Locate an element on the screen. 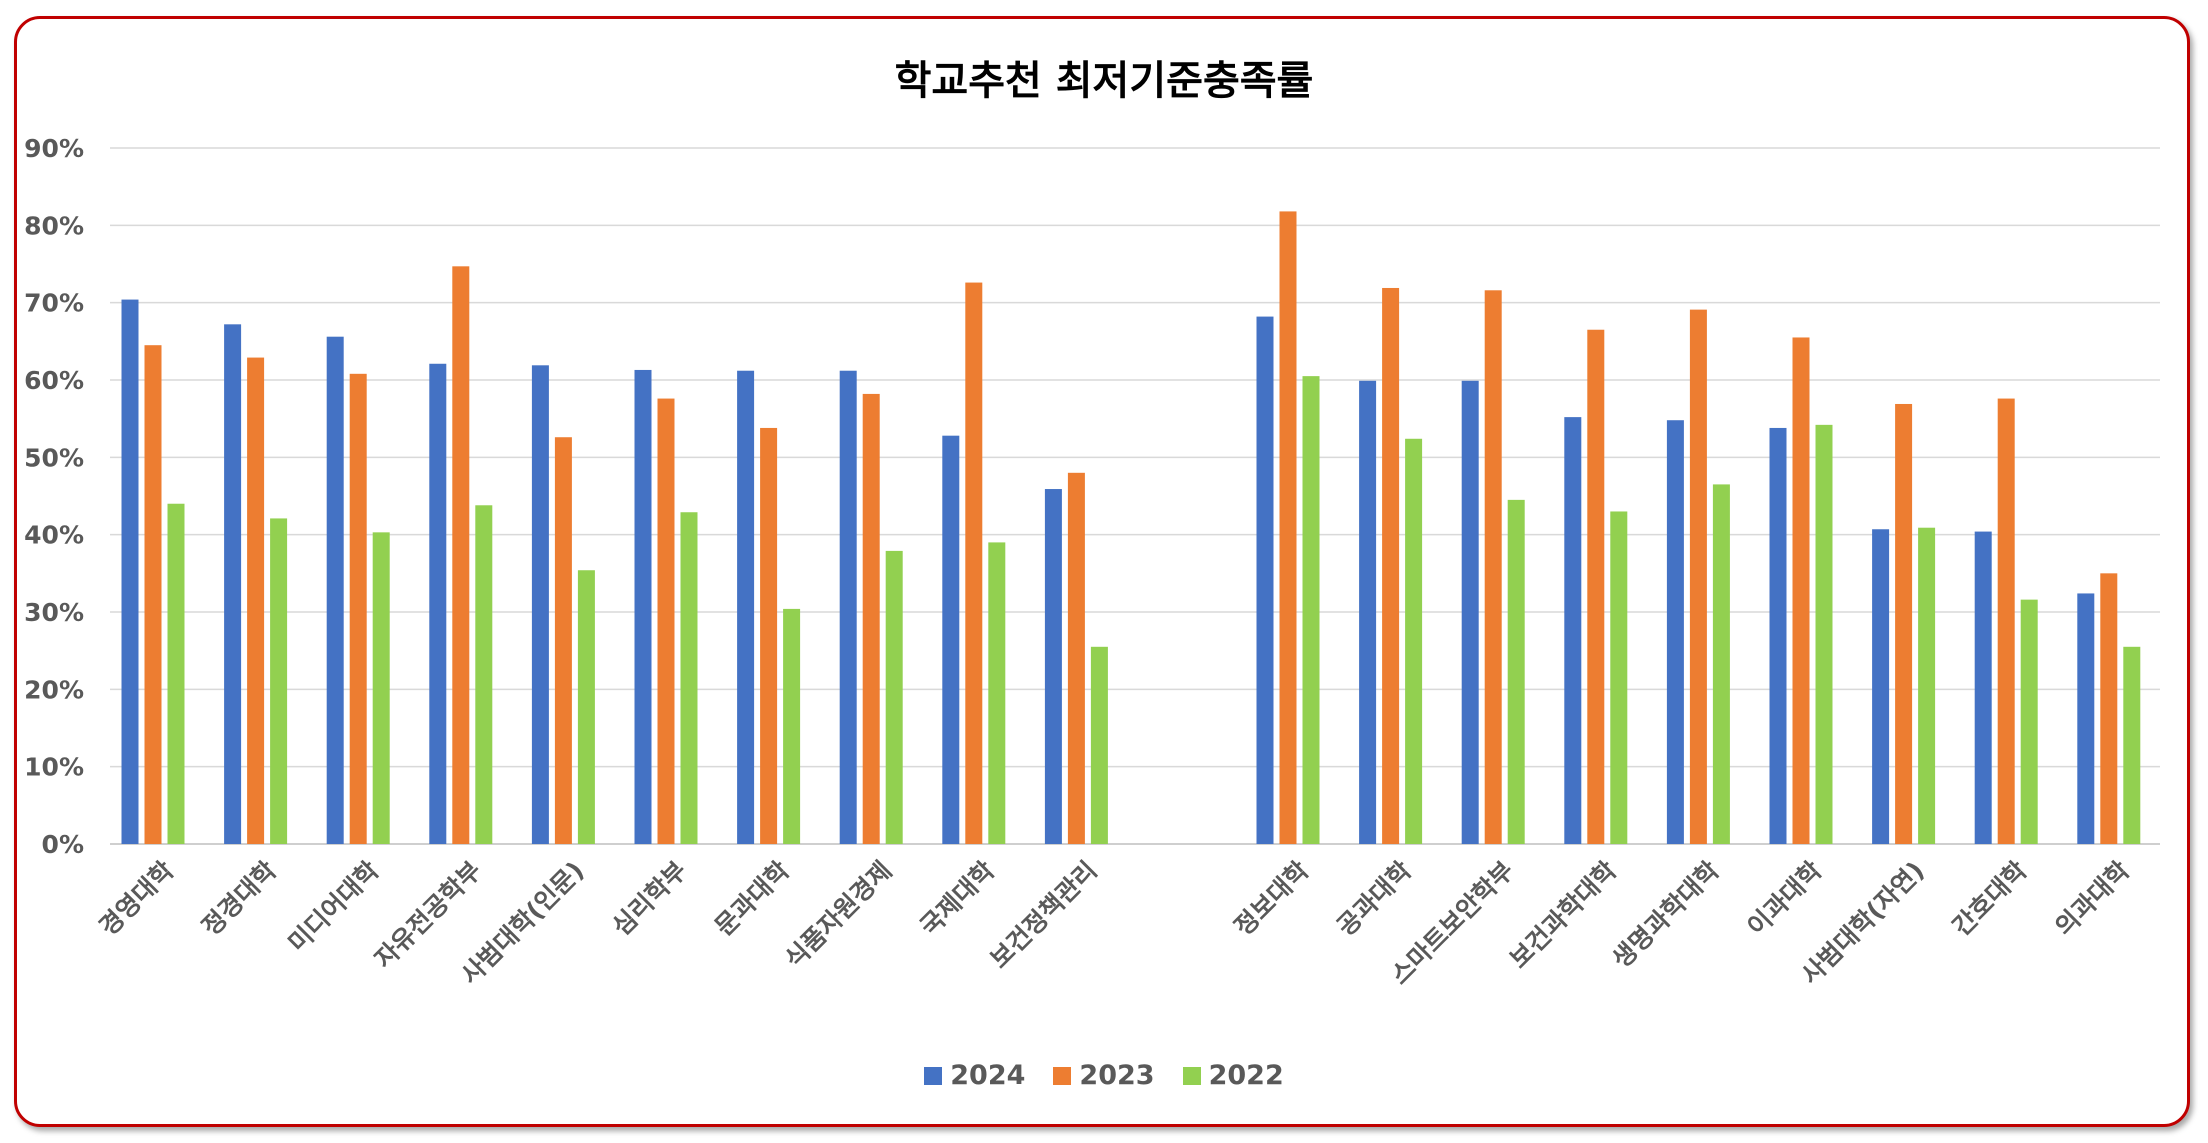 This screenshot has height=1143, width=2208. category-label: 미디어대학 is located at coordinates (334, 907).